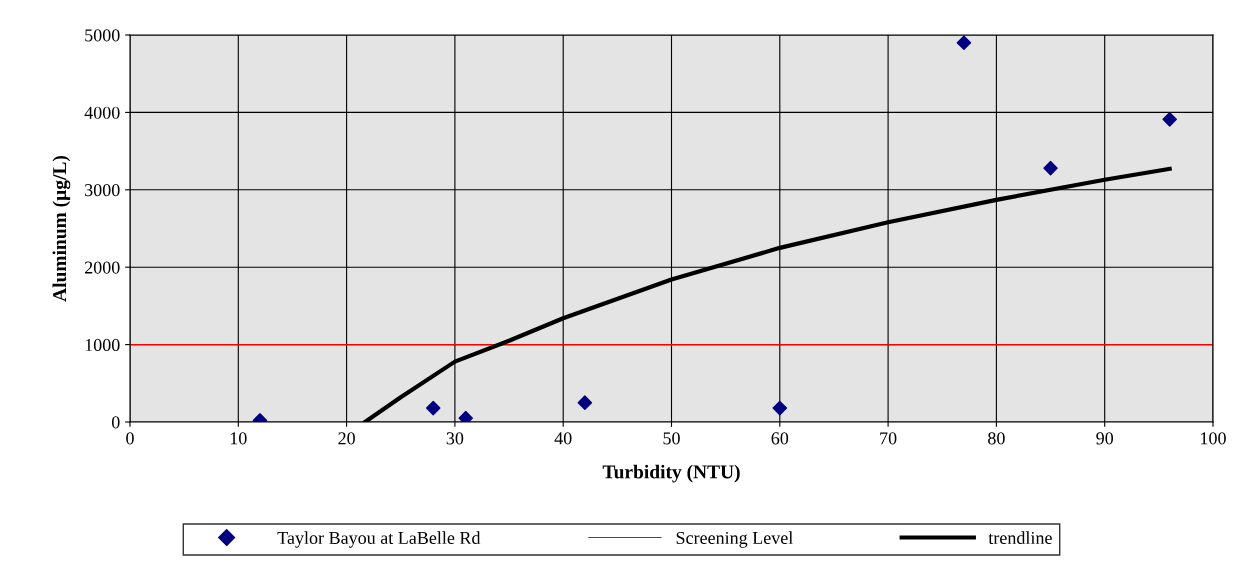  I want to click on y-tick-label: 5000, so click(102, 35).